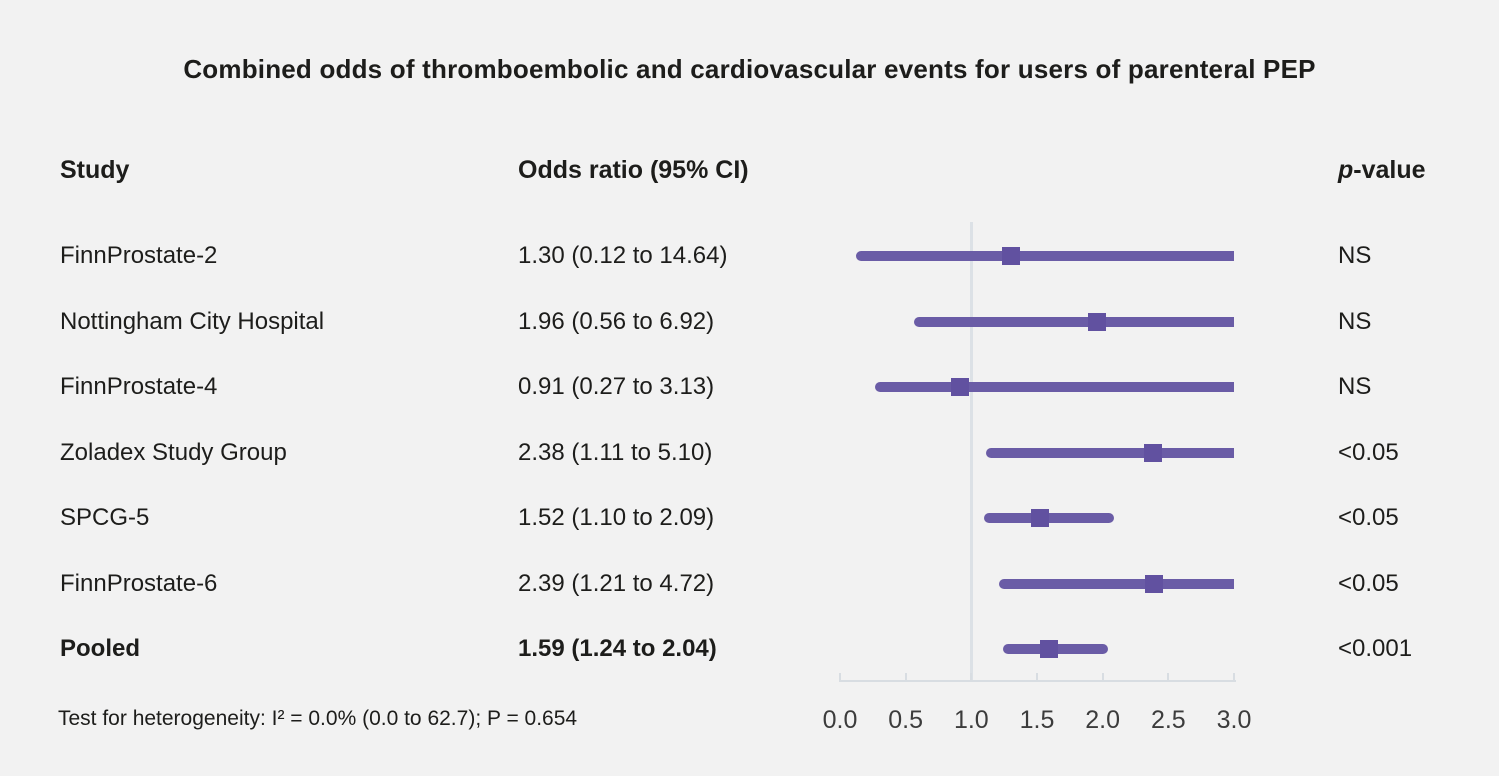 The image size is (1499, 776). What do you see at coordinates (615, 452) in the screenshot?
I see `odds-ratio-text: 2.38 (1.11 to 5.10)` at bounding box center [615, 452].